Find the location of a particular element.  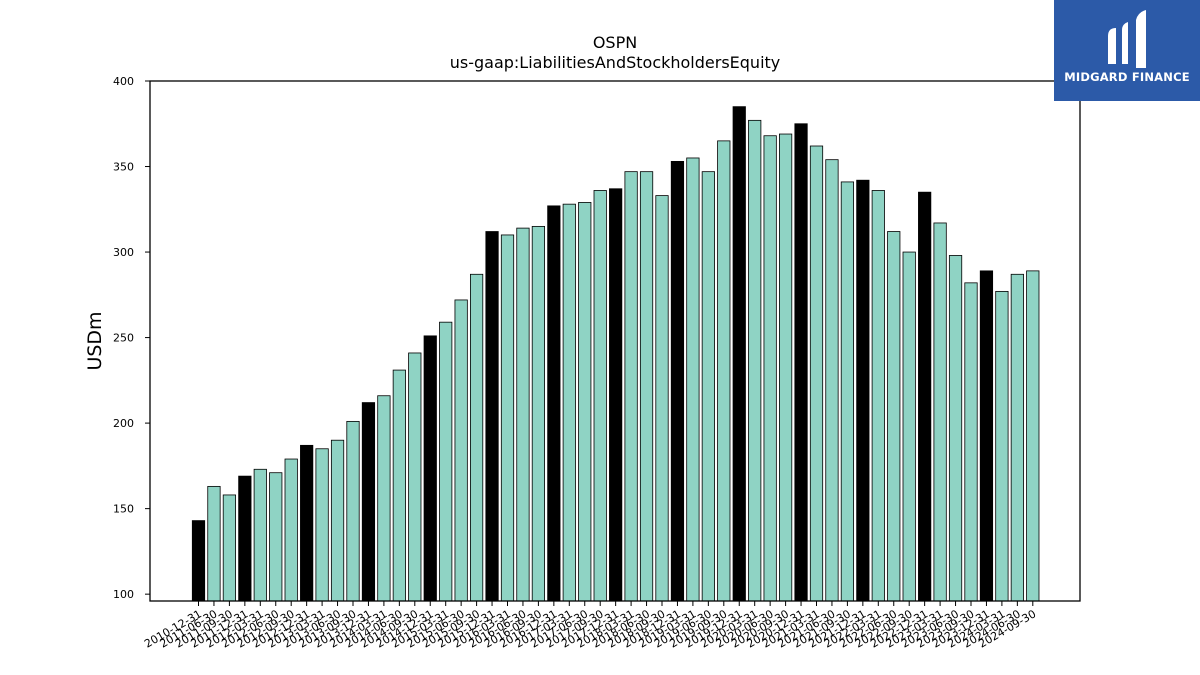

midgard-logo-icon is located at coordinates (1127, 39).